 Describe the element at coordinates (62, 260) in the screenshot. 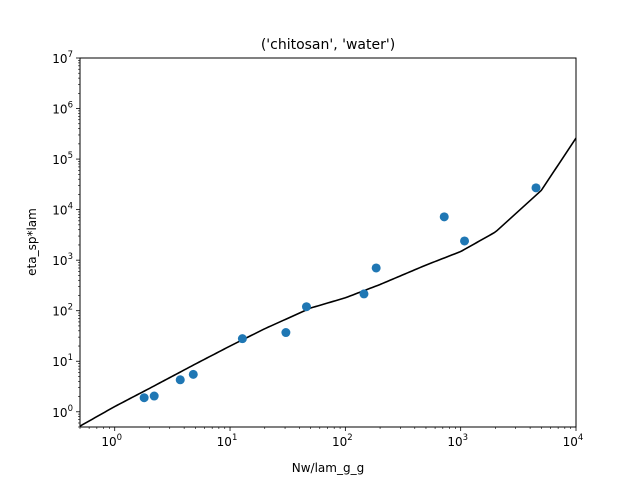

I see `y-tick-label: 10³` at that location.